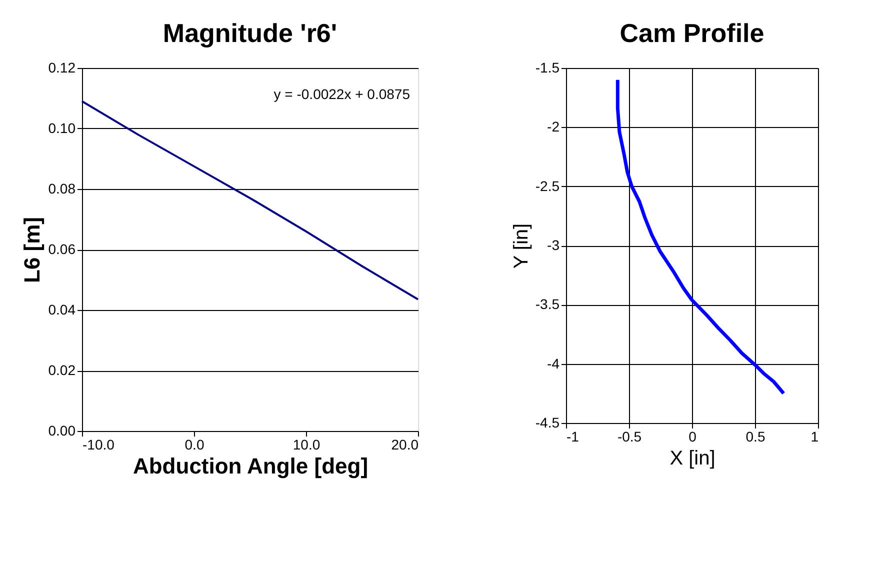 The image size is (891, 563). Describe the element at coordinates (547, 422) in the screenshot. I see `y-tick-label: -4.5` at that location.